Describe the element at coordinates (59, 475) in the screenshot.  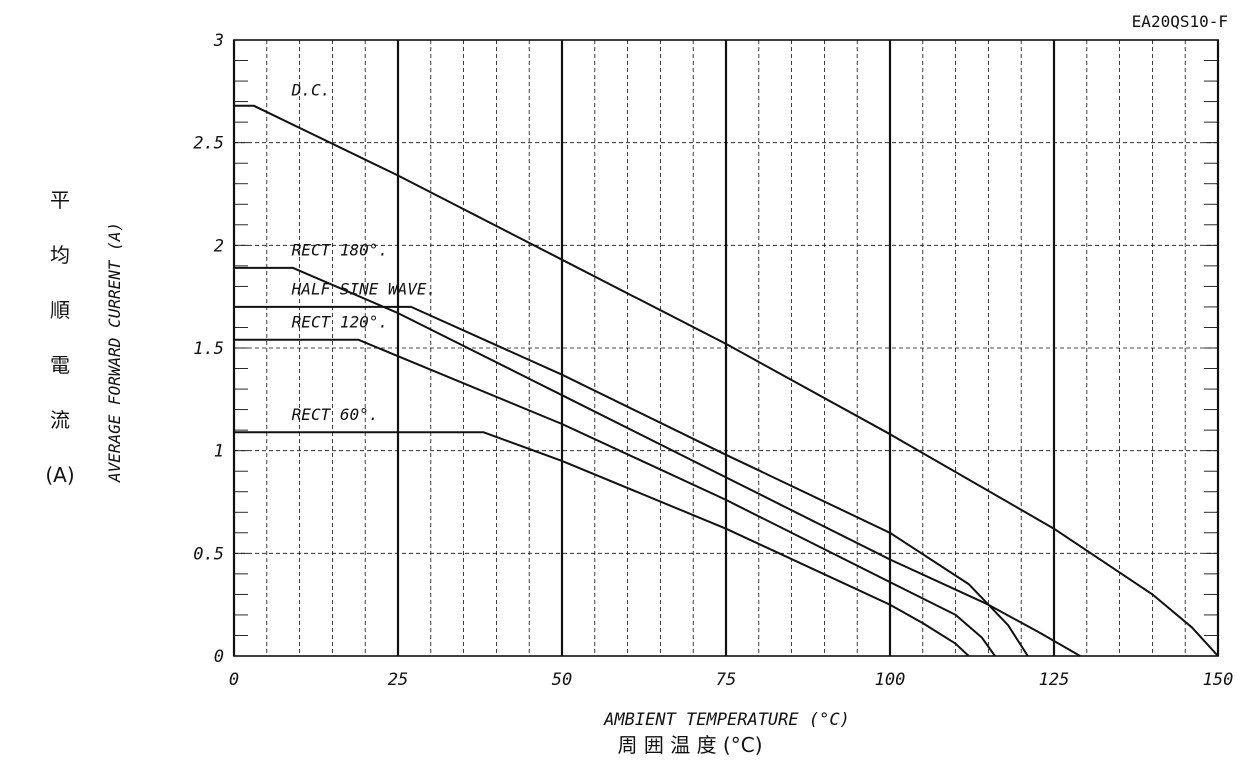
I see `y-axis-label-jp-char: (A)` at that location.